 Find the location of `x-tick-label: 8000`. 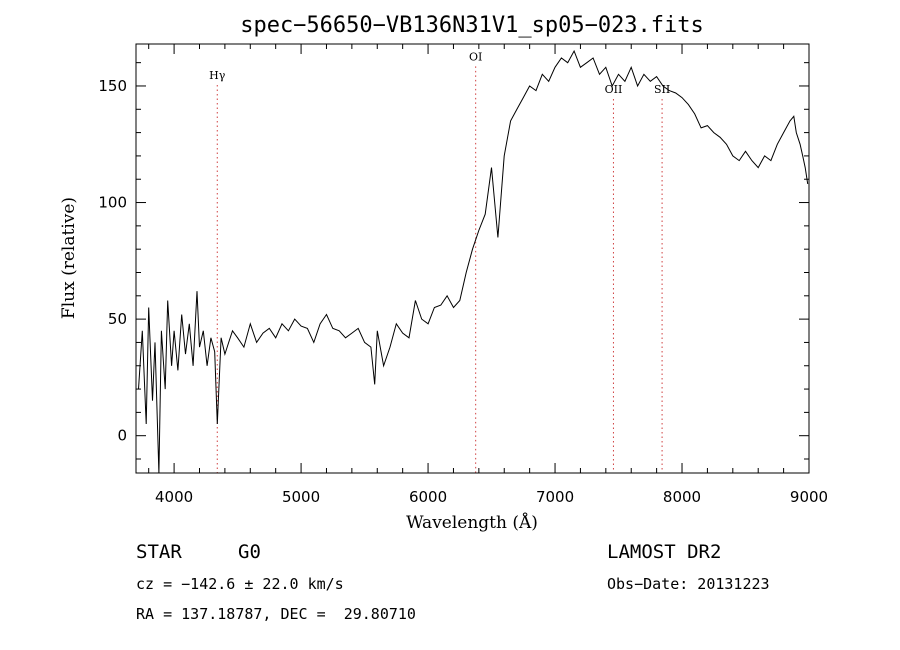

x-tick-label: 8000 is located at coordinates (682, 497).